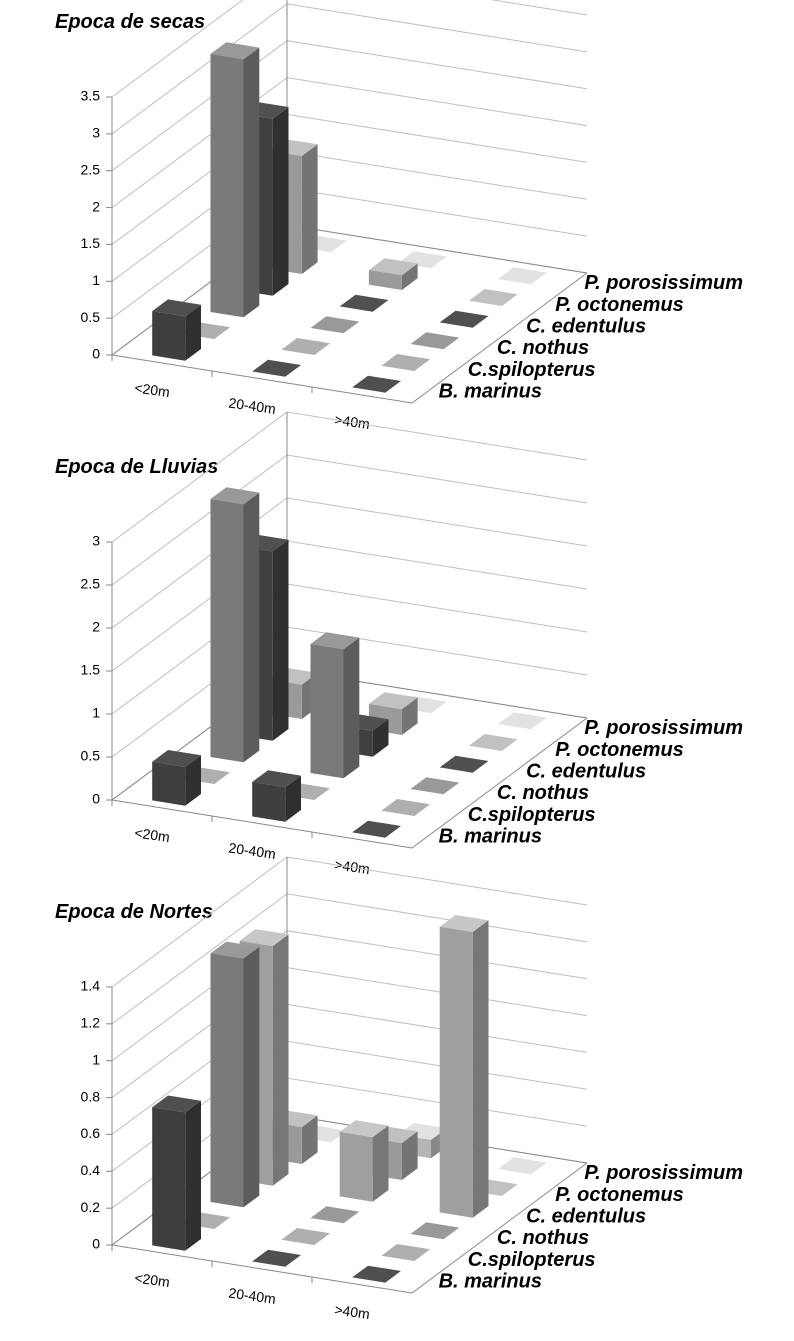  I want to click on y-tick-label: 3, so click(96, 133).